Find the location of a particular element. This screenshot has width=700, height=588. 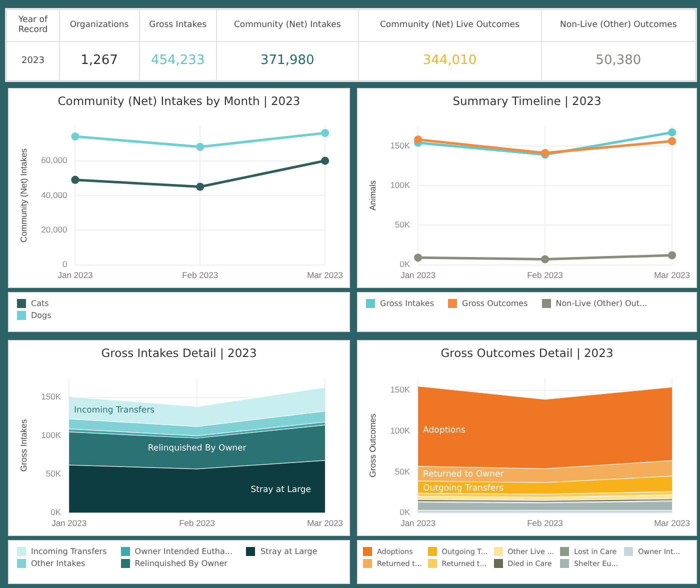

category-label: Organizations is located at coordinates (99, 26).